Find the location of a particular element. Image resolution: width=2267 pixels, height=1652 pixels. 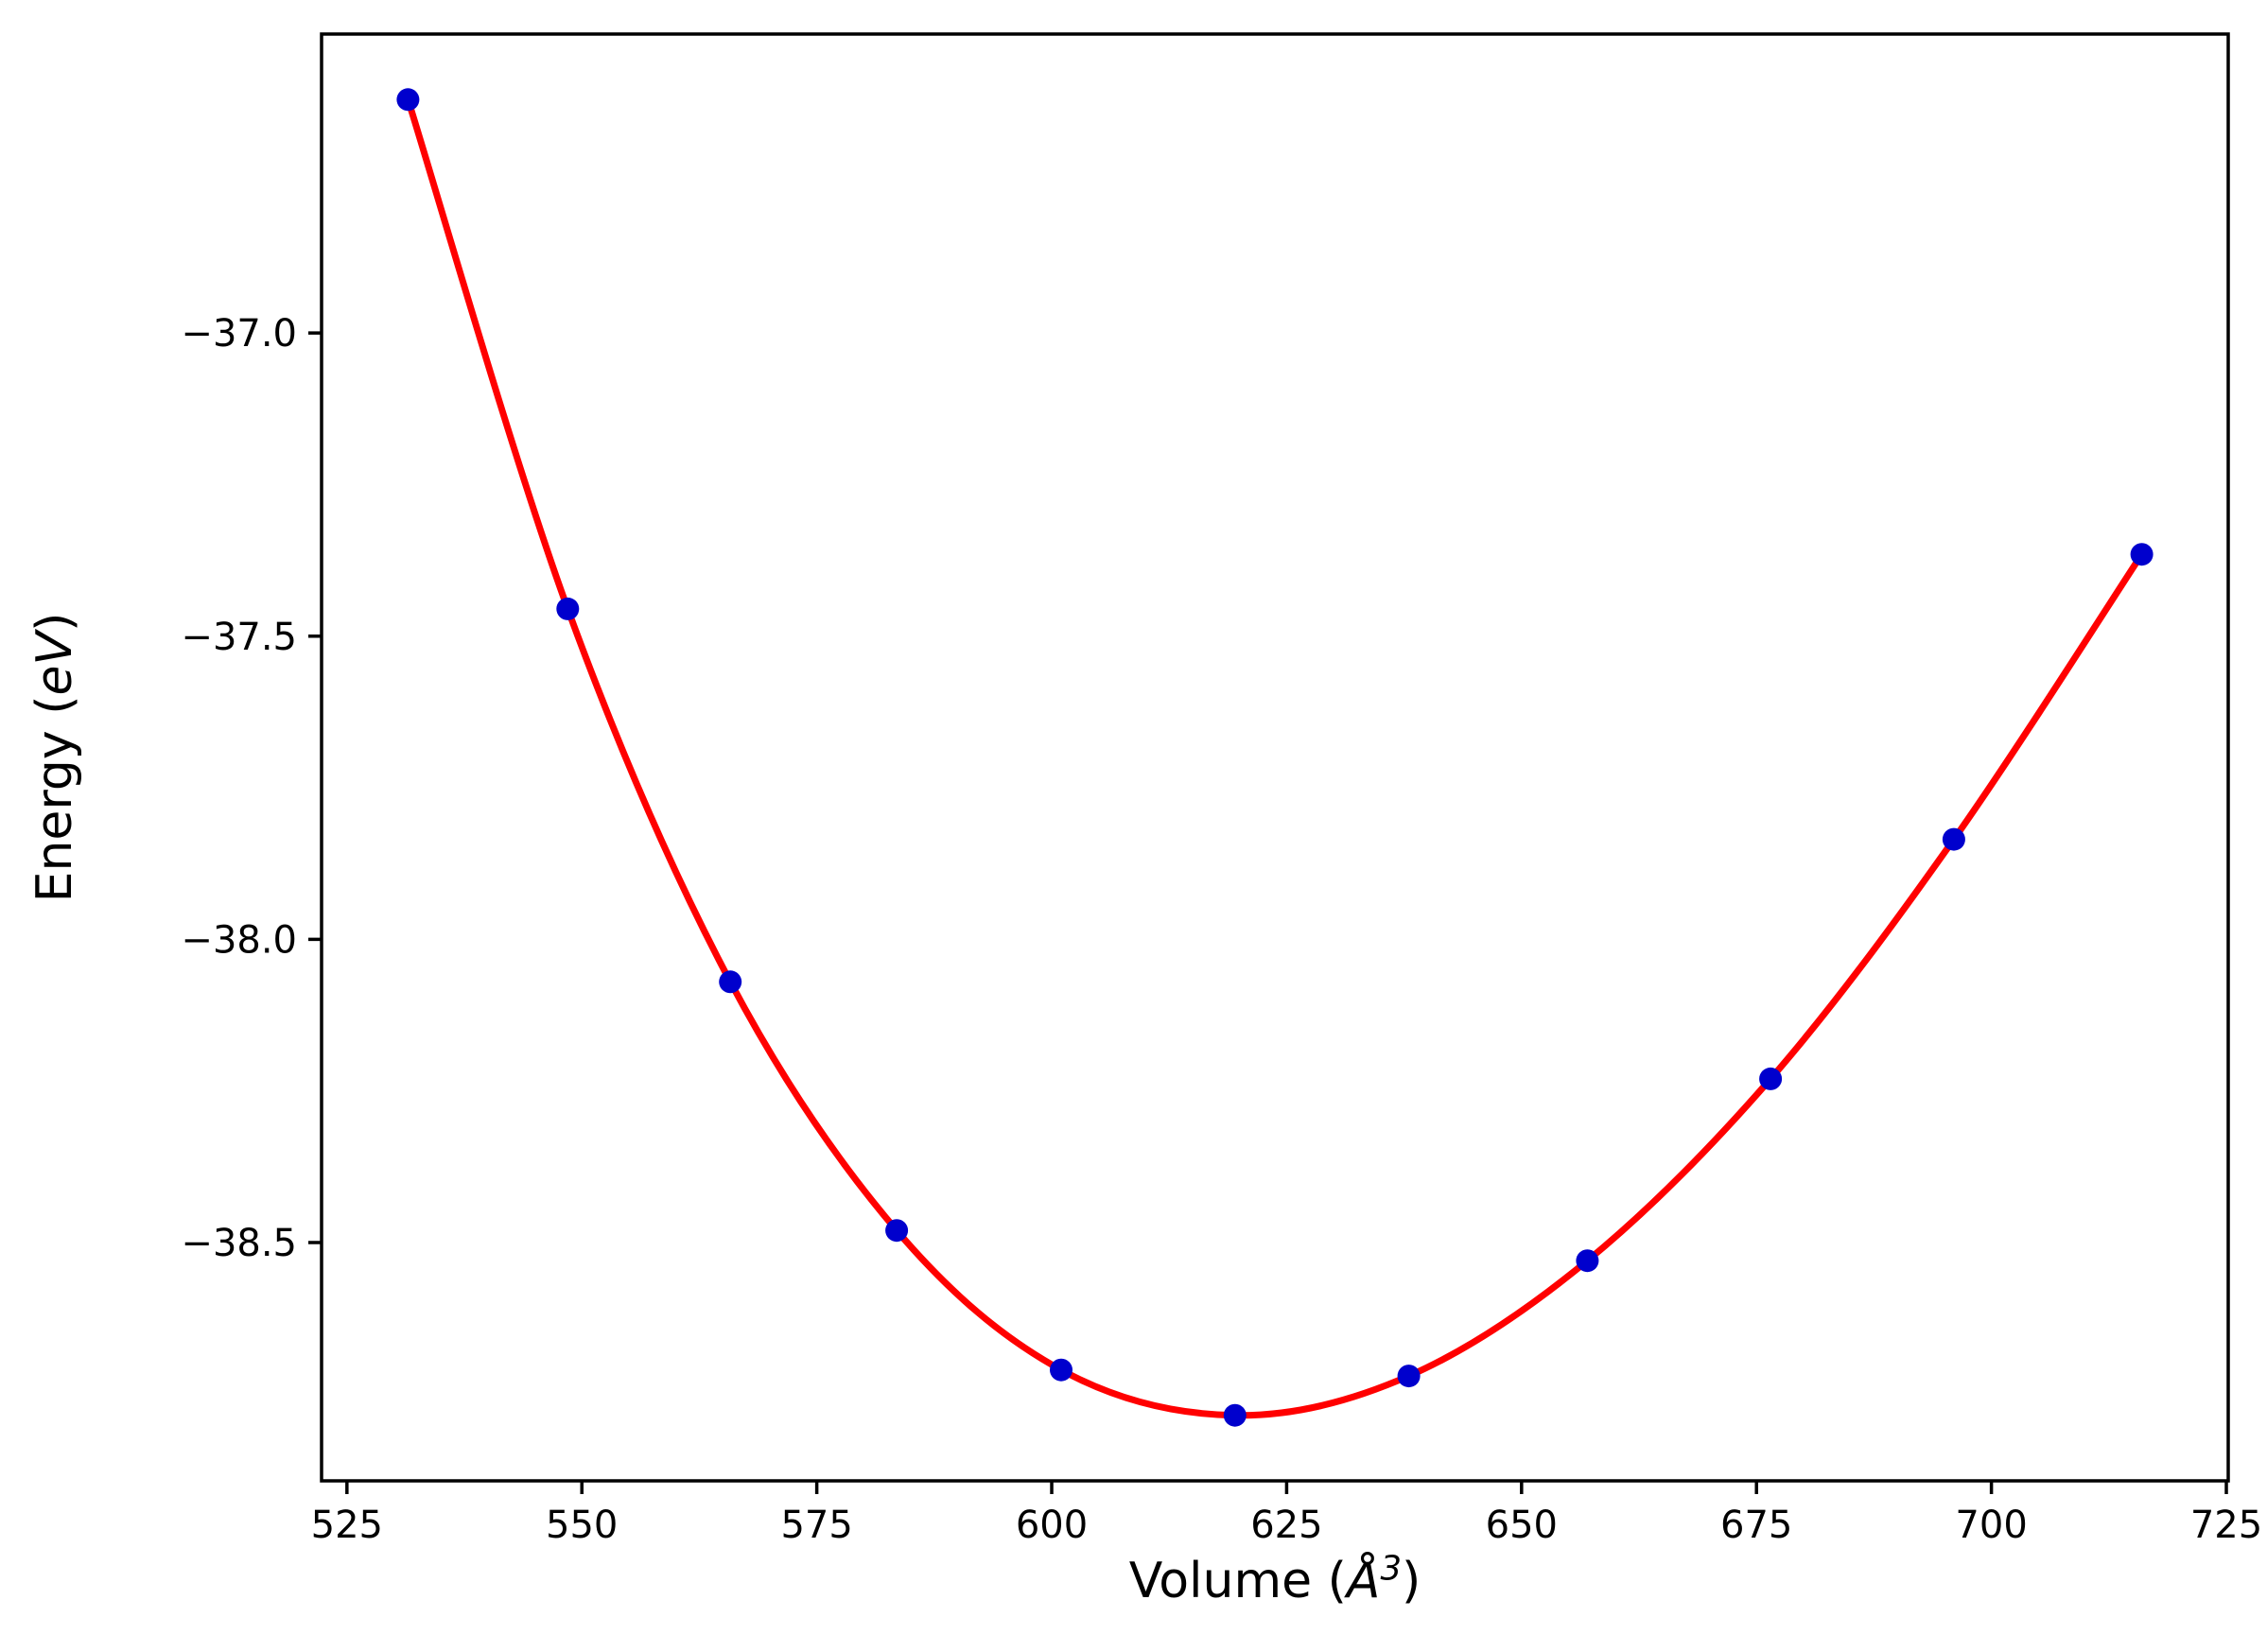

y-axis-label: Energy (eV) is located at coordinates (54, 758).